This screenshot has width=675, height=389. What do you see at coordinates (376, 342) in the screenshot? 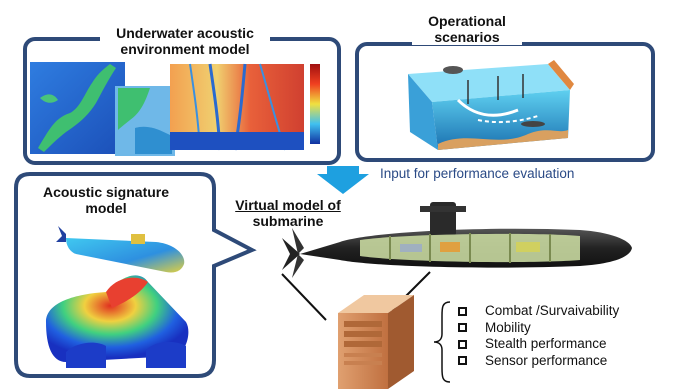
I see `computer-server-icon` at bounding box center [376, 342].